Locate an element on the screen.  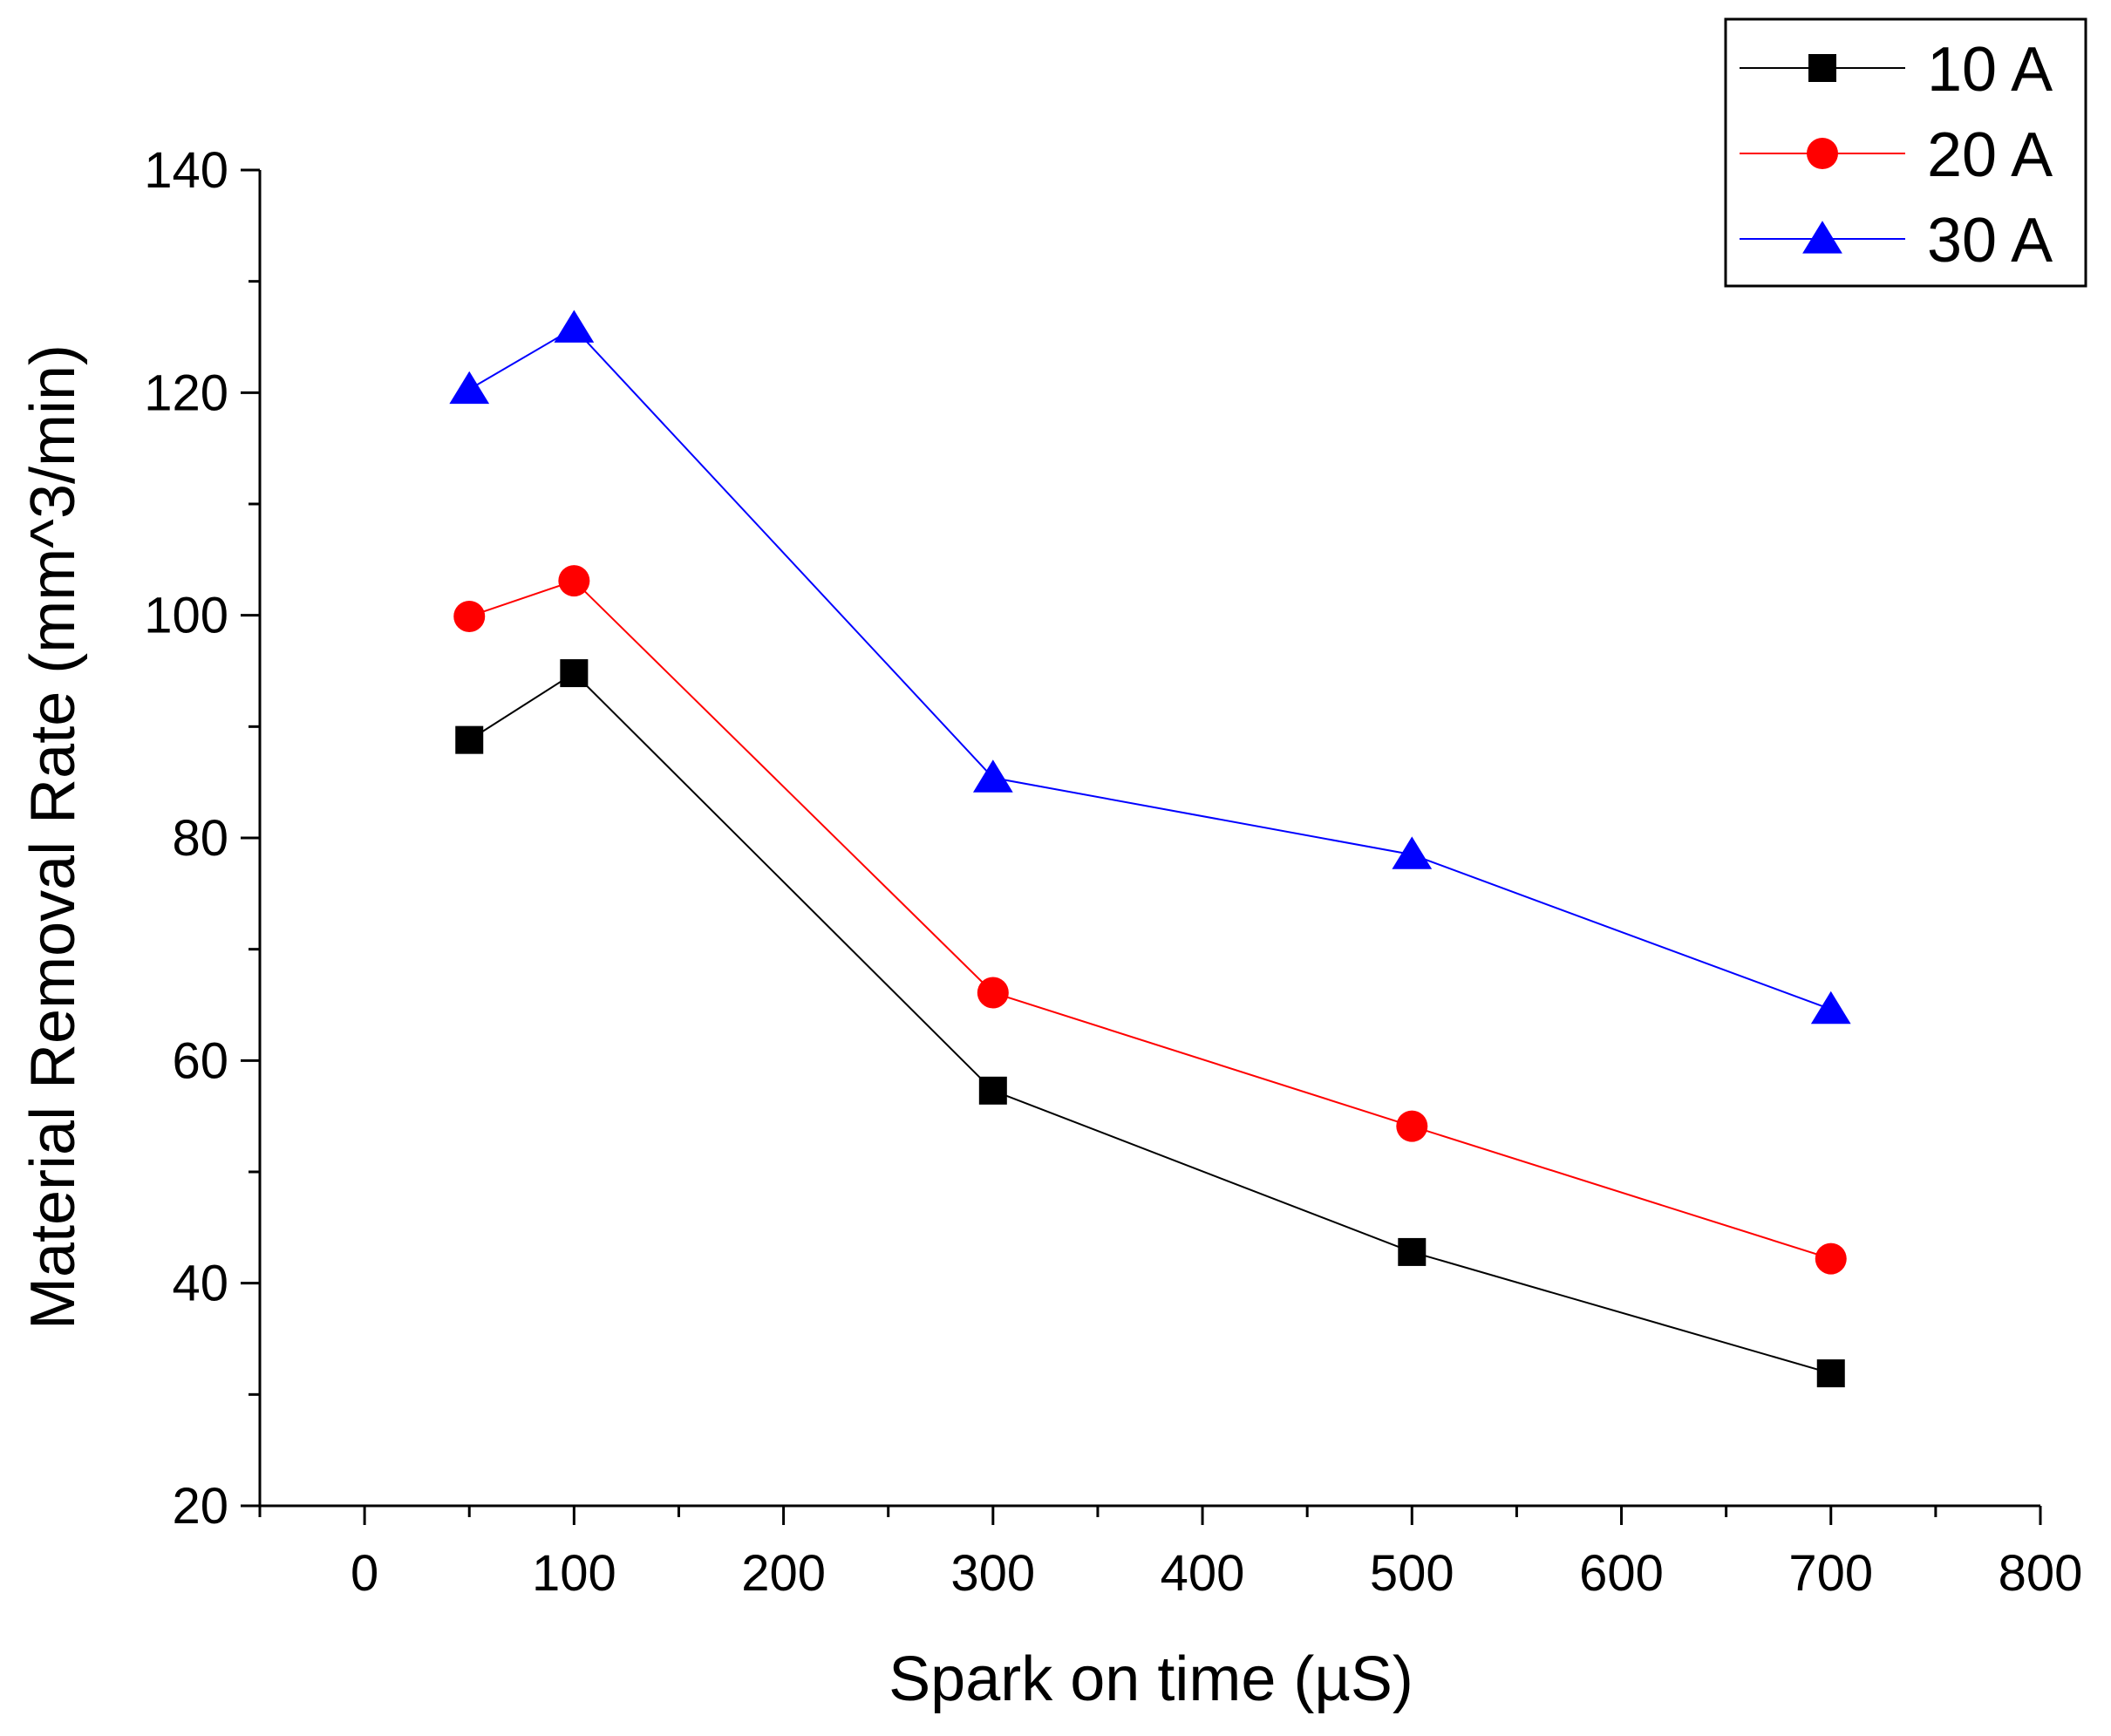
x-axis-title: Spark on time (µS) is located at coordinates (1151, 1679).